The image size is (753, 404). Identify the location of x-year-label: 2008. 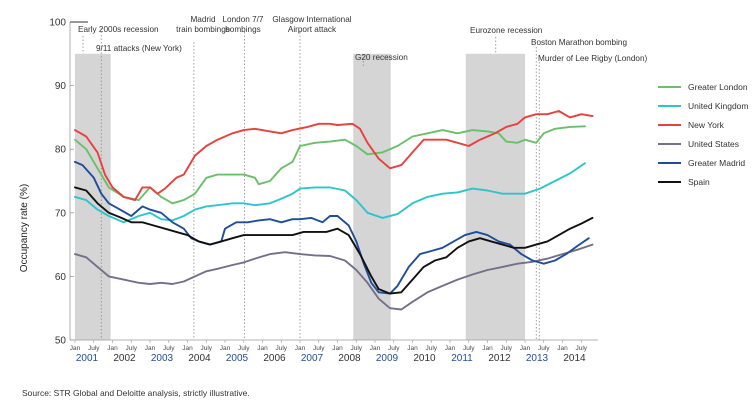
(349, 358).